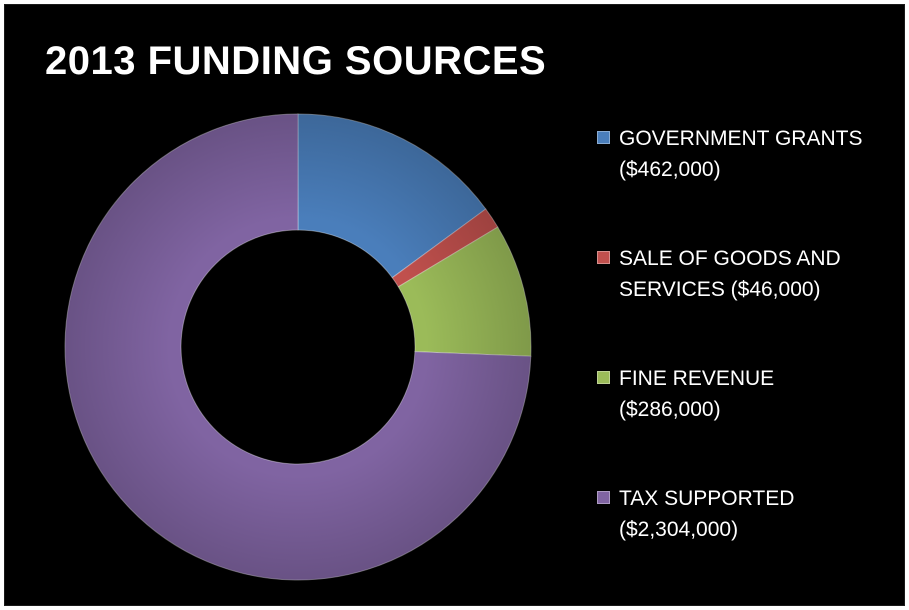  Describe the element at coordinates (296, 61) in the screenshot. I see `chart-title: 2013 FUNDING SOURCES` at that location.